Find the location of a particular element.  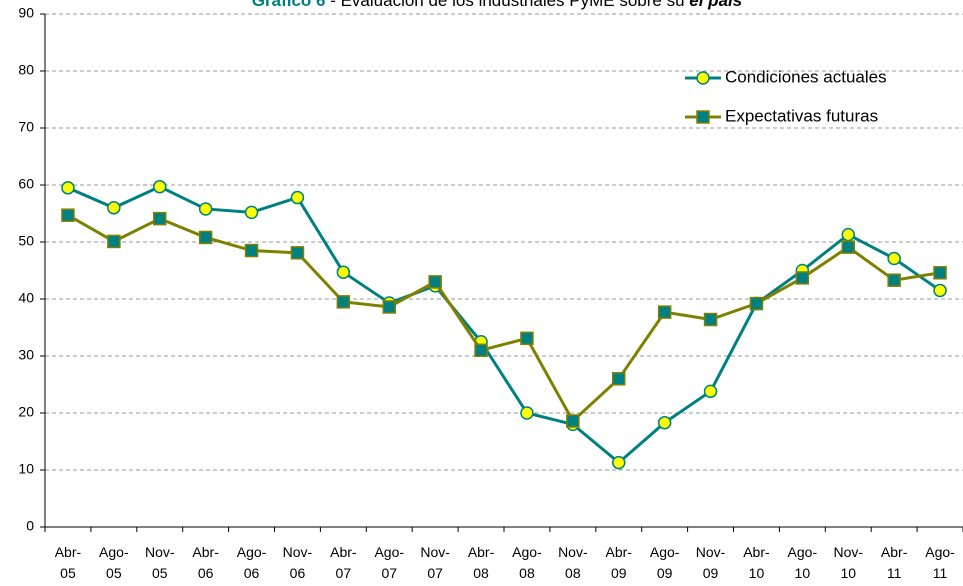

y-tick-label: 0 is located at coordinates (30, 526).